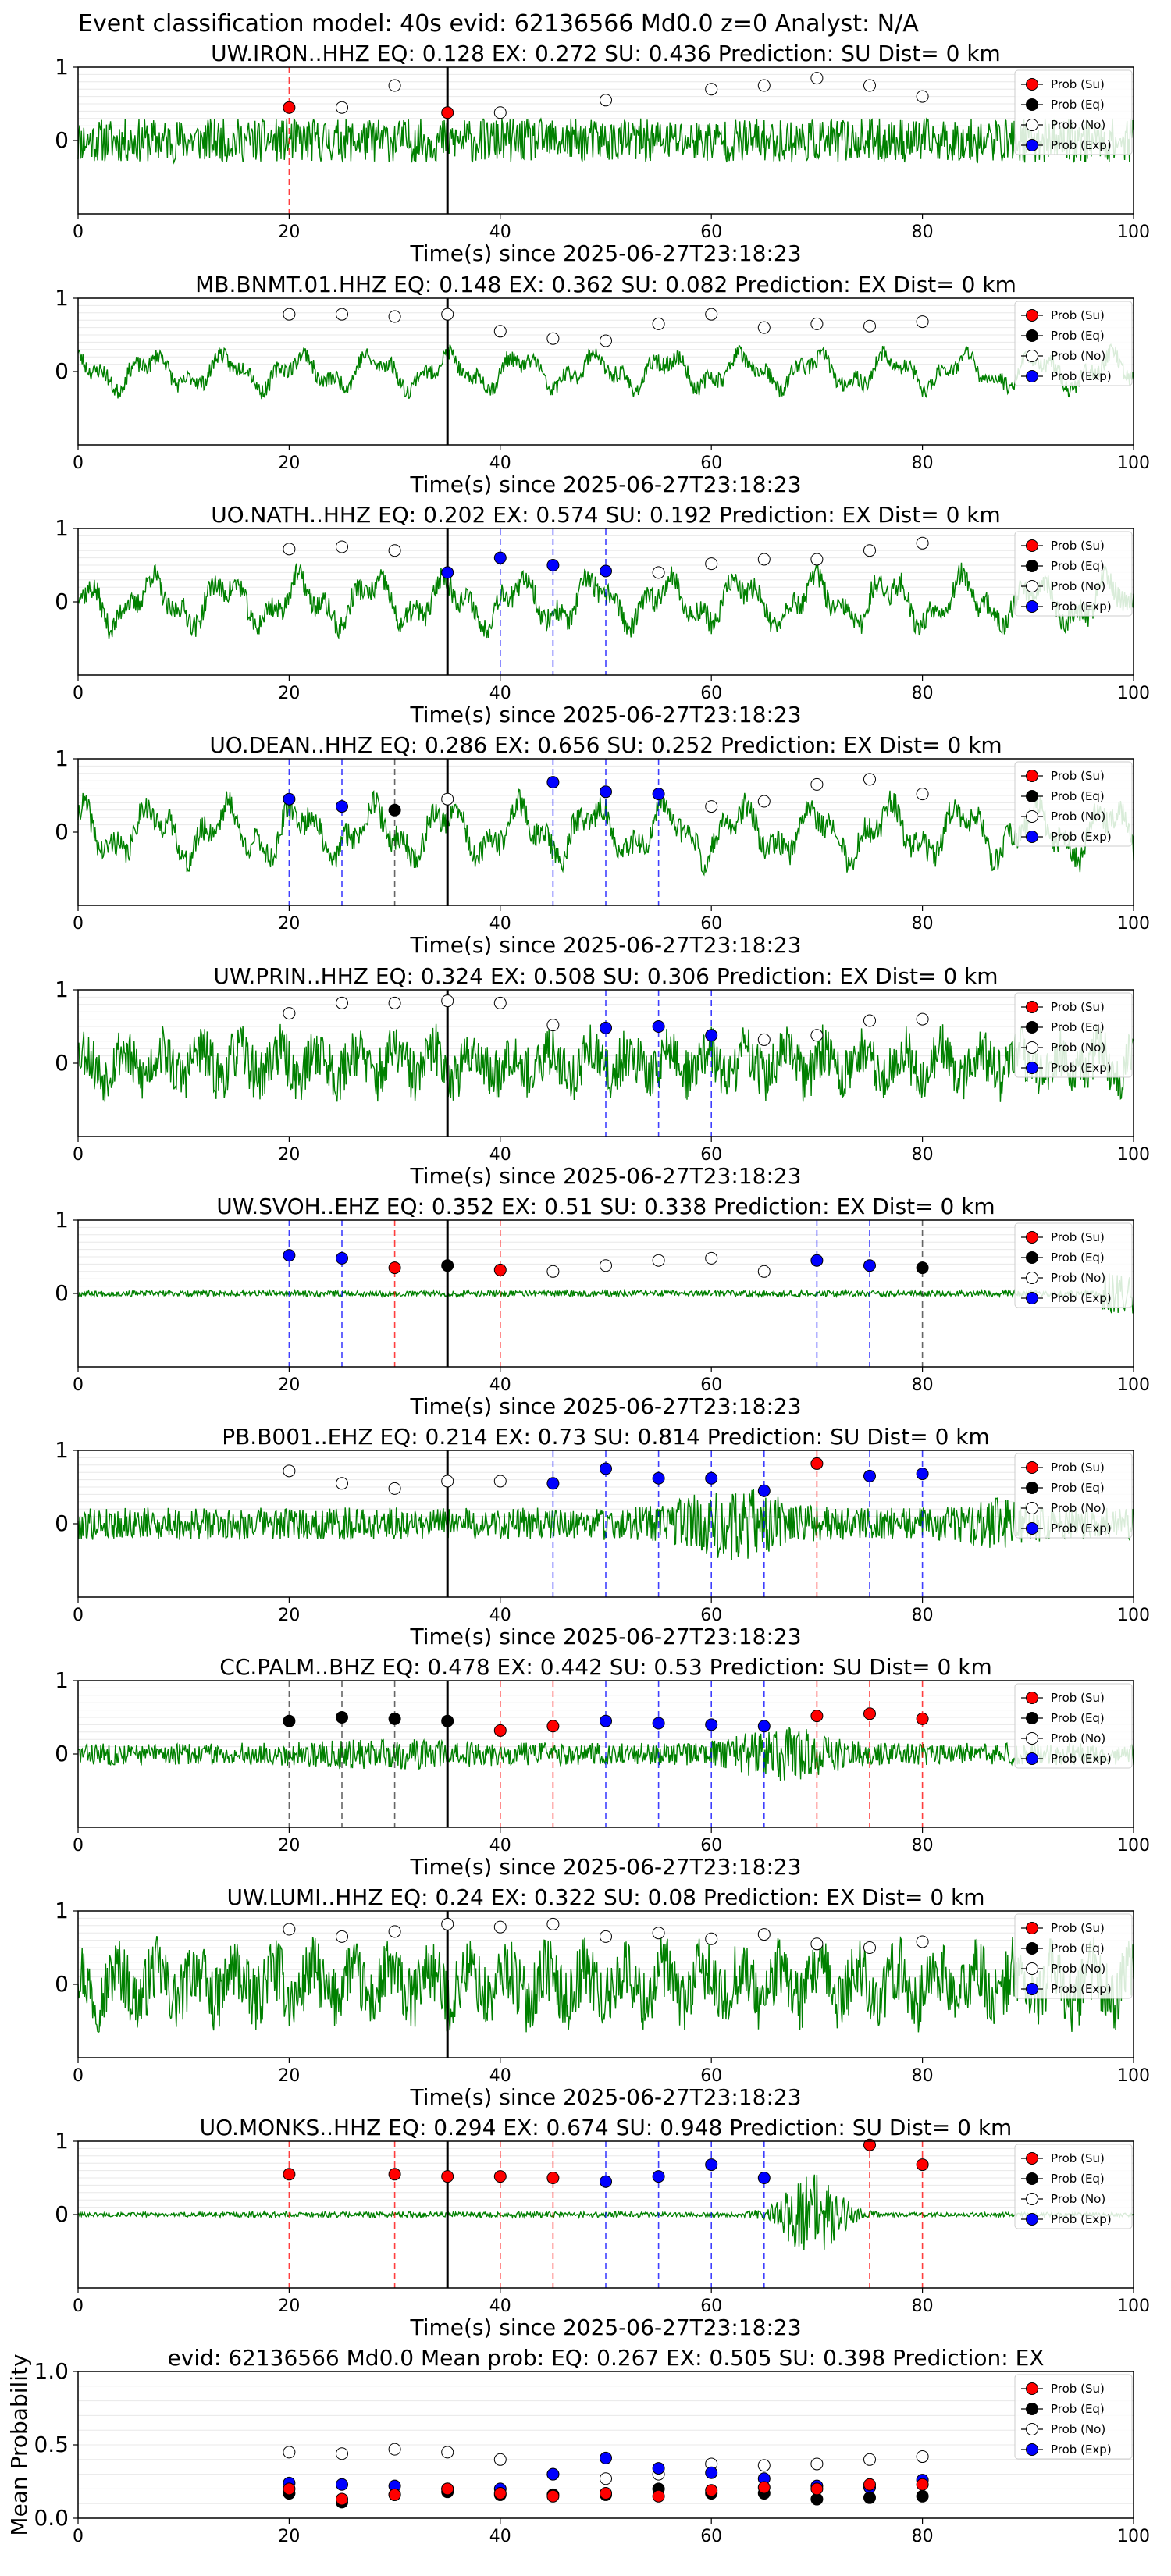  I want to click on x-tick-label: 40, so click(500, 1616).